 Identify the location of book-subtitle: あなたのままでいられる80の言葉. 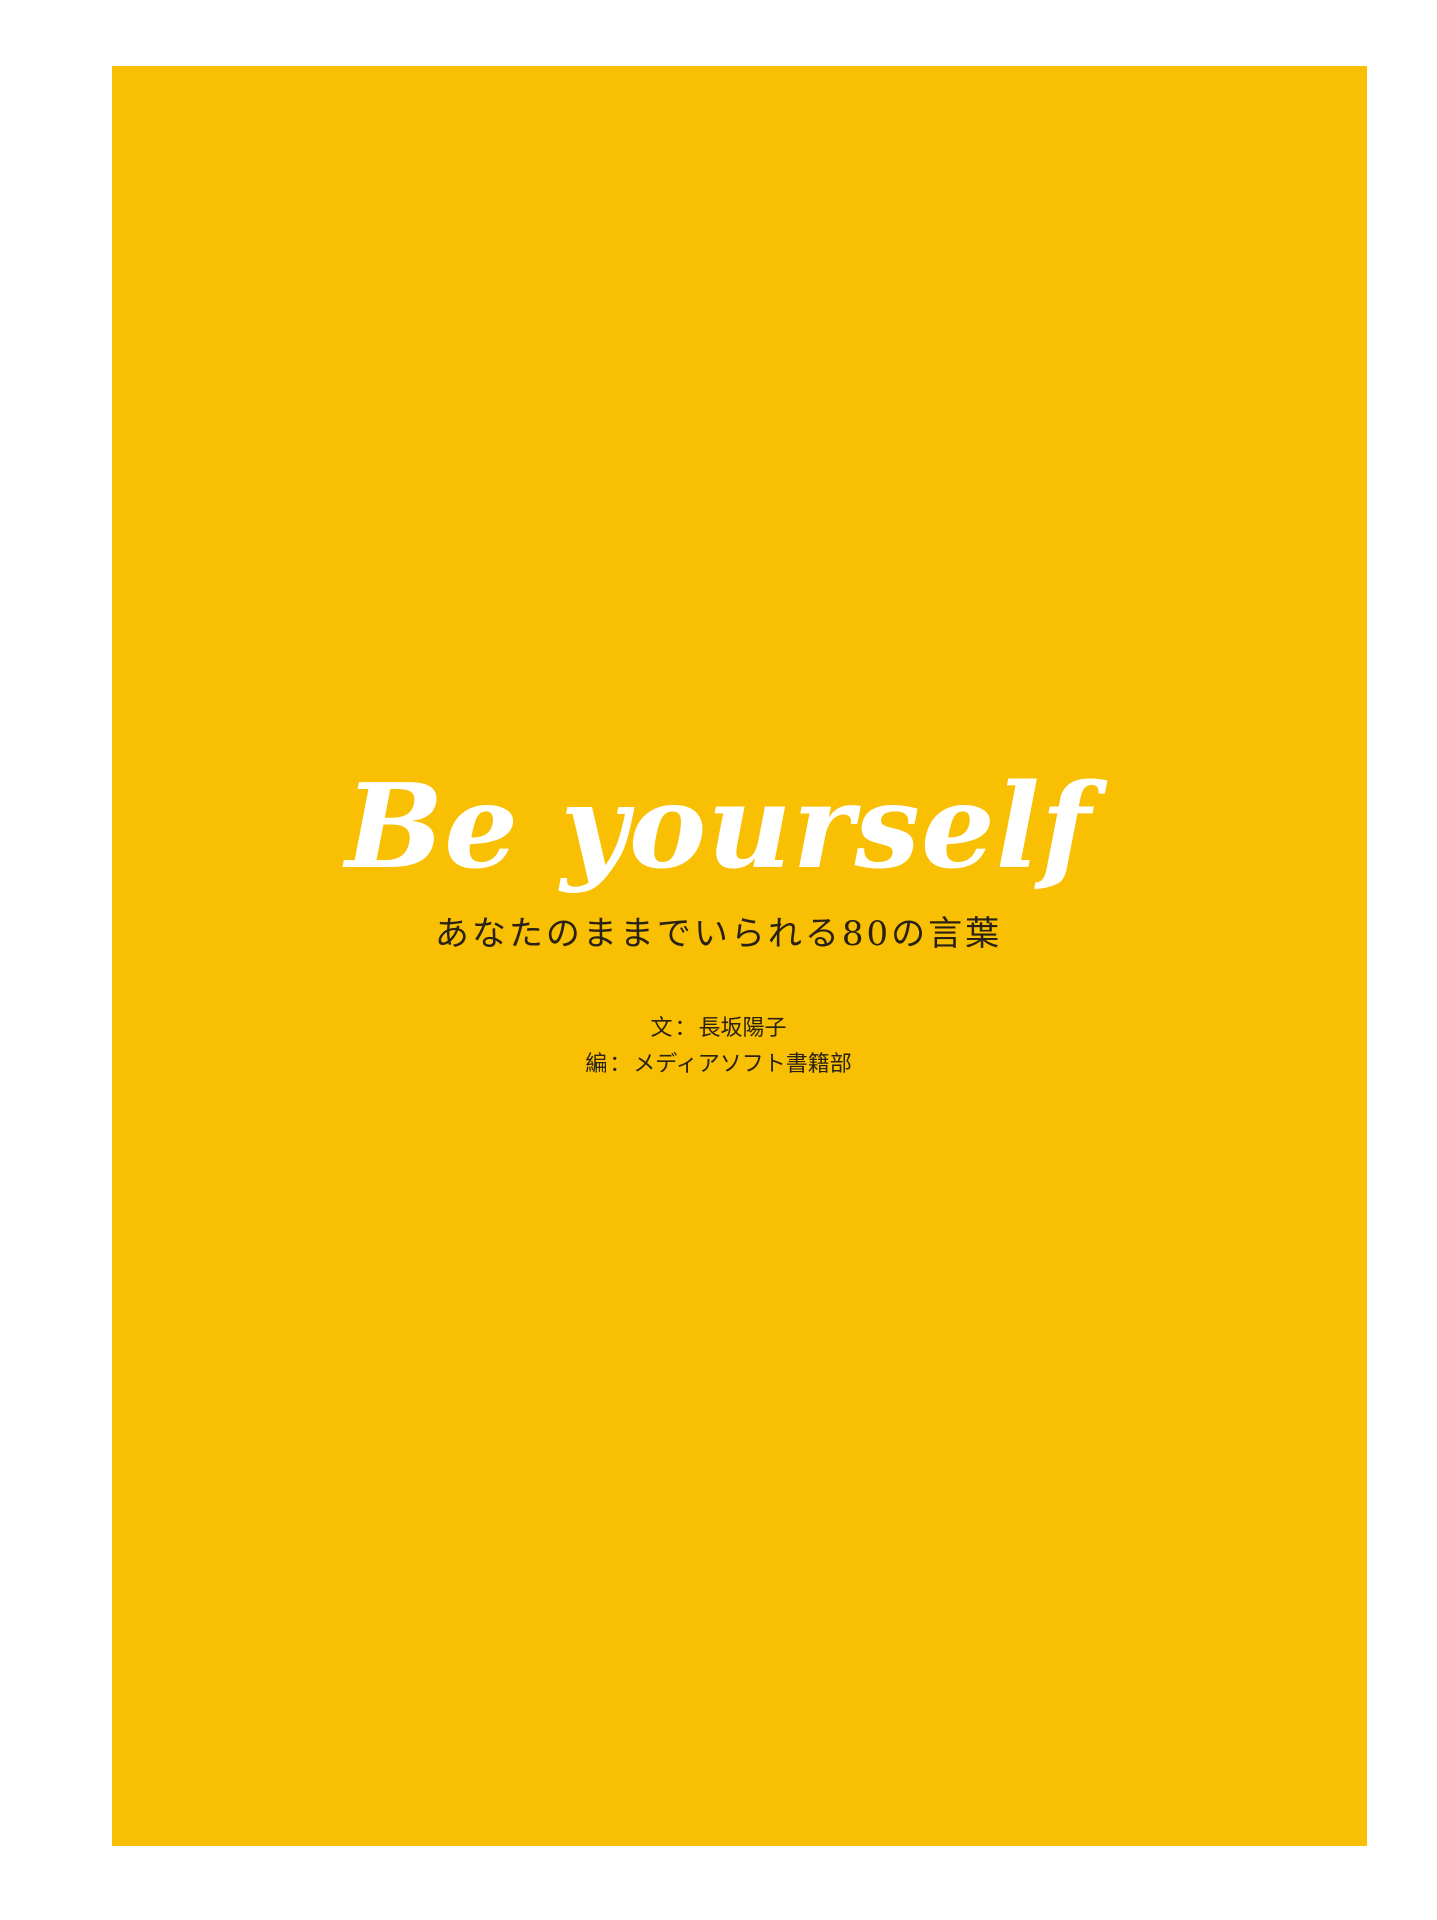
(718, 934).